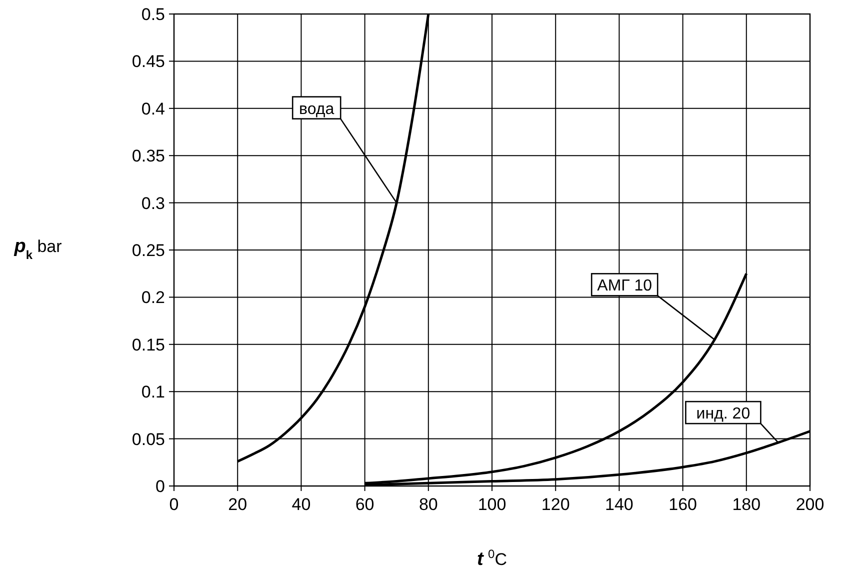 This screenshot has width=845, height=583. Describe the element at coordinates (364, 504) in the screenshot. I see `x-tick-label: 60` at that location.